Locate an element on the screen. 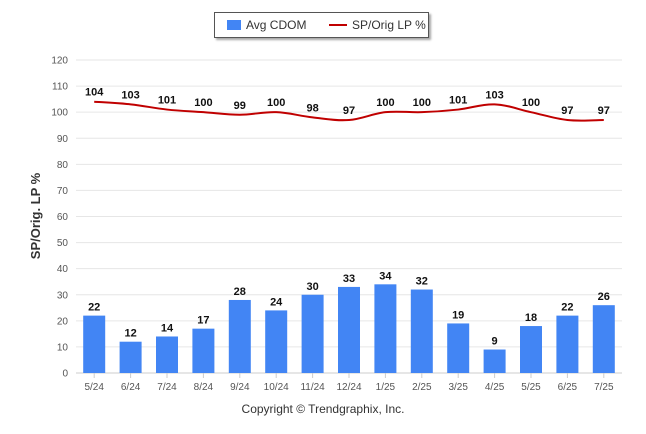 Image resolution: width=646 pixels, height=434 pixels. y-tick-label-120: 120 is located at coordinates (59, 61).